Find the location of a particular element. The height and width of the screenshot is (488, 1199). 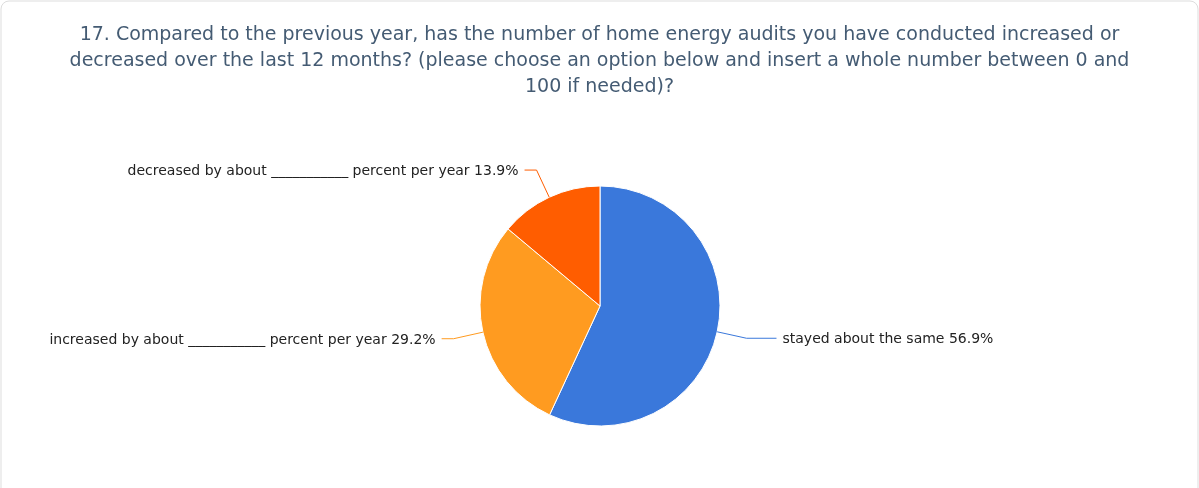

slice-label: decreased by about ___________ percent per year 13.9% is located at coordinates (323, 169).